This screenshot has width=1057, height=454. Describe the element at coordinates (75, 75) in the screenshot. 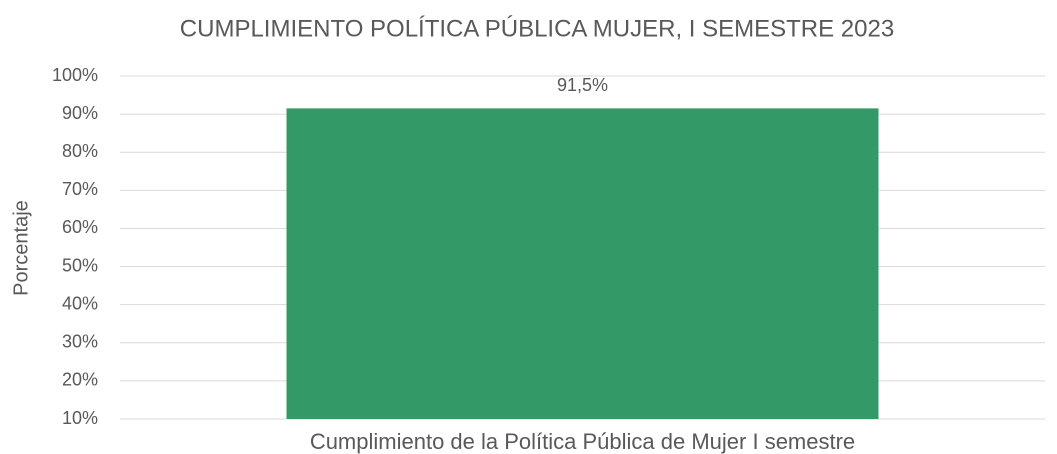

I see `y-tick-label: 100%` at that location.